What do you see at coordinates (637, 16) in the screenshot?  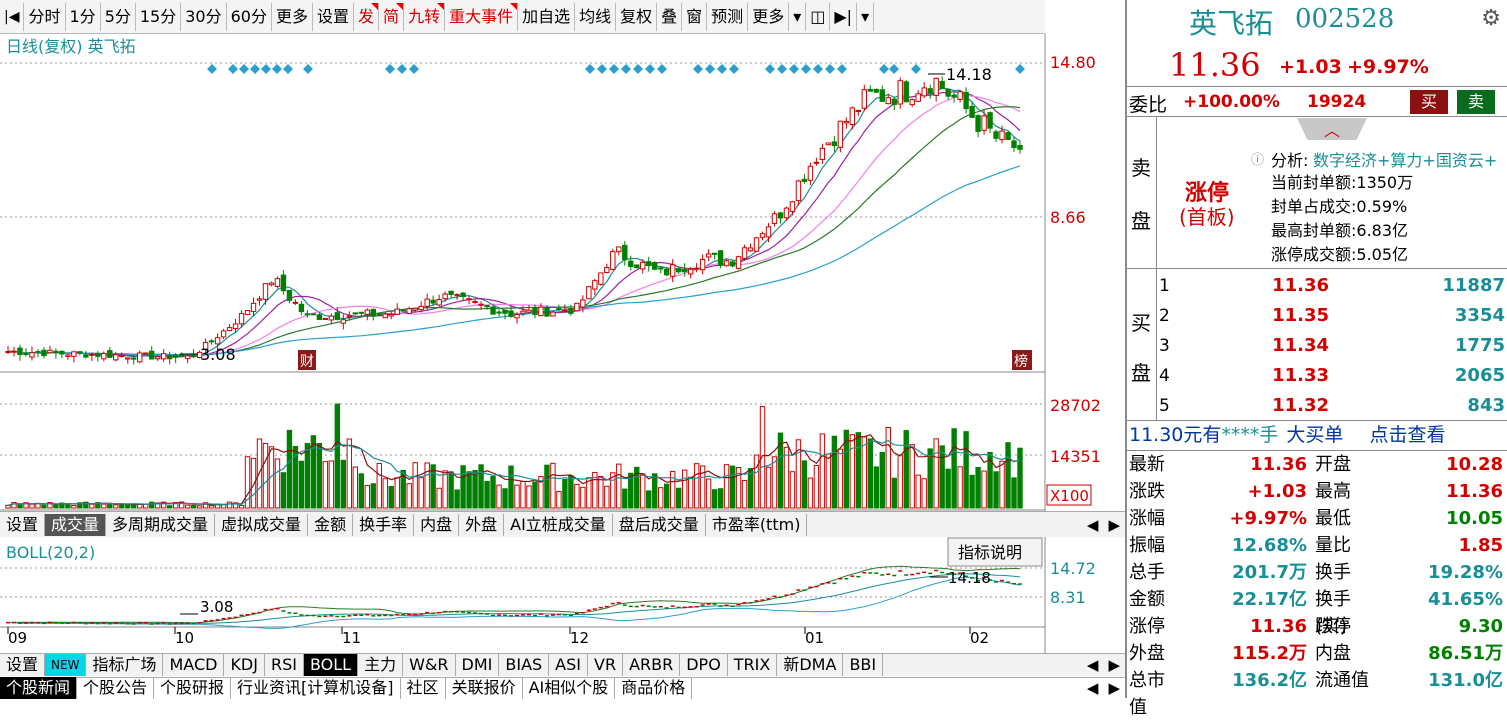 I see `toolbar-item: 复权` at bounding box center [637, 16].